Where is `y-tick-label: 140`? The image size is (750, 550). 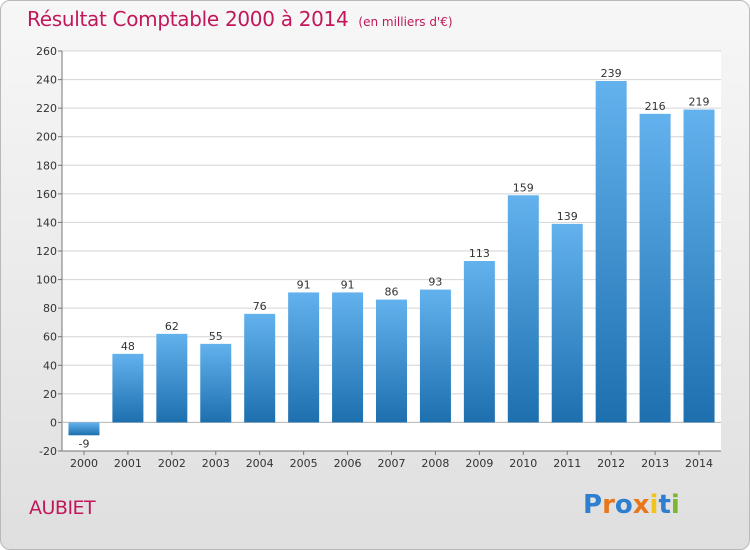 y-tick-label: 140 is located at coordinates (46, 222).